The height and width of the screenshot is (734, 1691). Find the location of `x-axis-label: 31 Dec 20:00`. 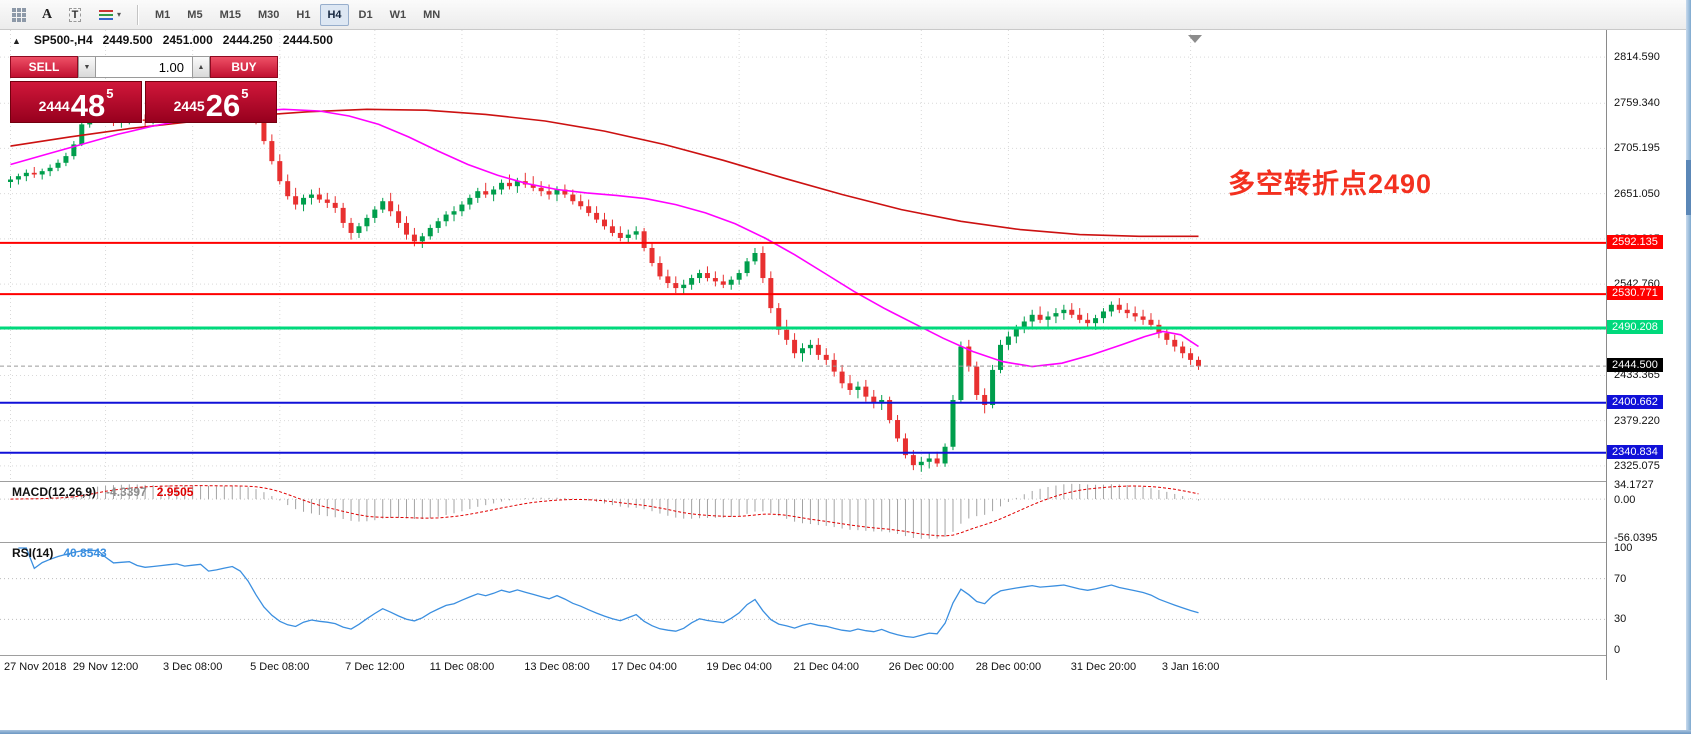

x-axis-label: 31 Dec 20:00 is located at coordinates (1103, 667).